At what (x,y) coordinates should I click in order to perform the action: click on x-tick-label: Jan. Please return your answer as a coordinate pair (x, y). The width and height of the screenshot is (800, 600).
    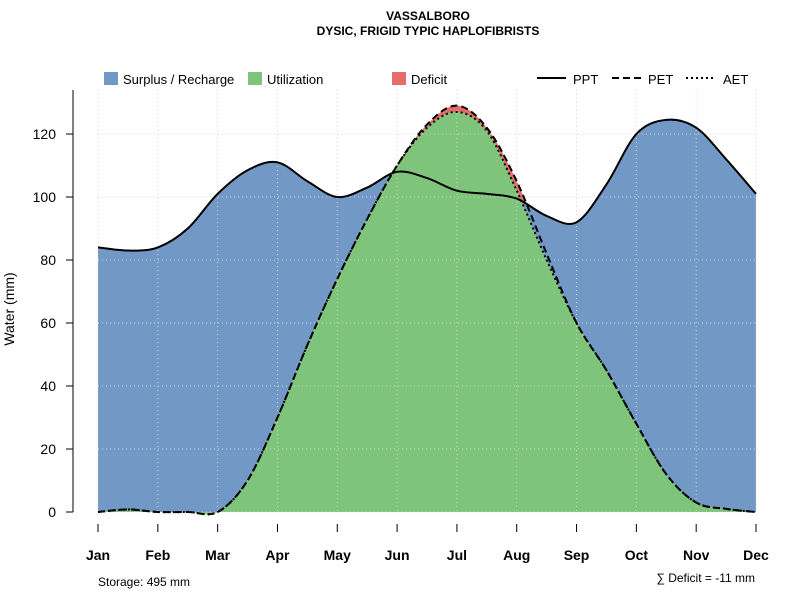
    Looking at the image, I should click on (98, 555).